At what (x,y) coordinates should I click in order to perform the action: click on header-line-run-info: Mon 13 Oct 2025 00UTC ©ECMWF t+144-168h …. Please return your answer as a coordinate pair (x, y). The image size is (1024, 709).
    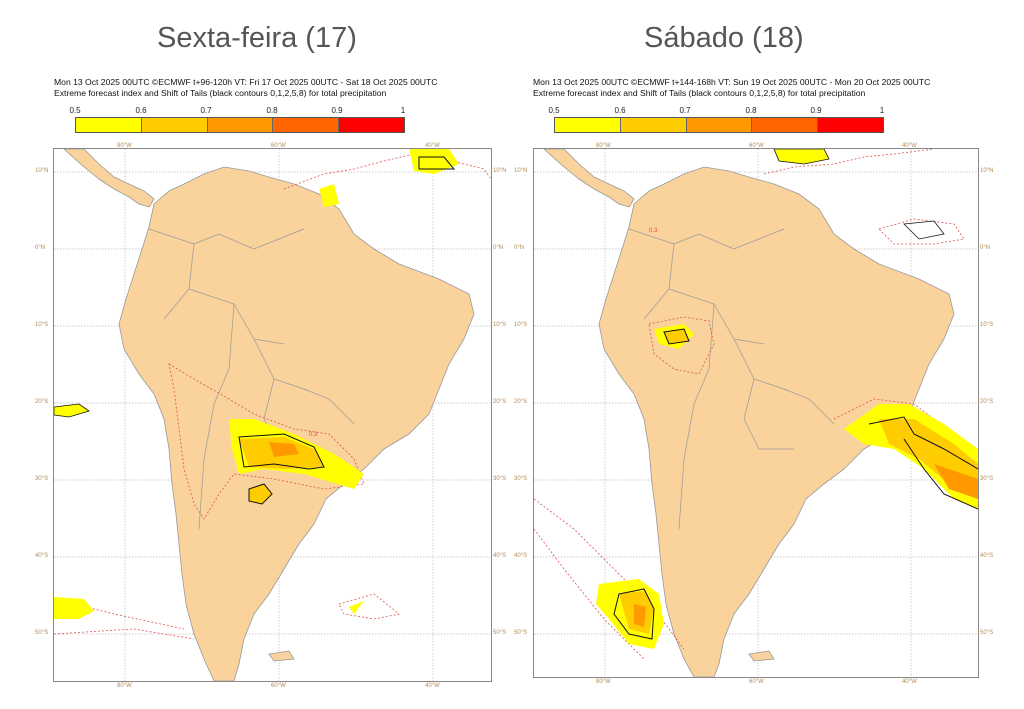
    Looking at the image, I should click on (732, 82).